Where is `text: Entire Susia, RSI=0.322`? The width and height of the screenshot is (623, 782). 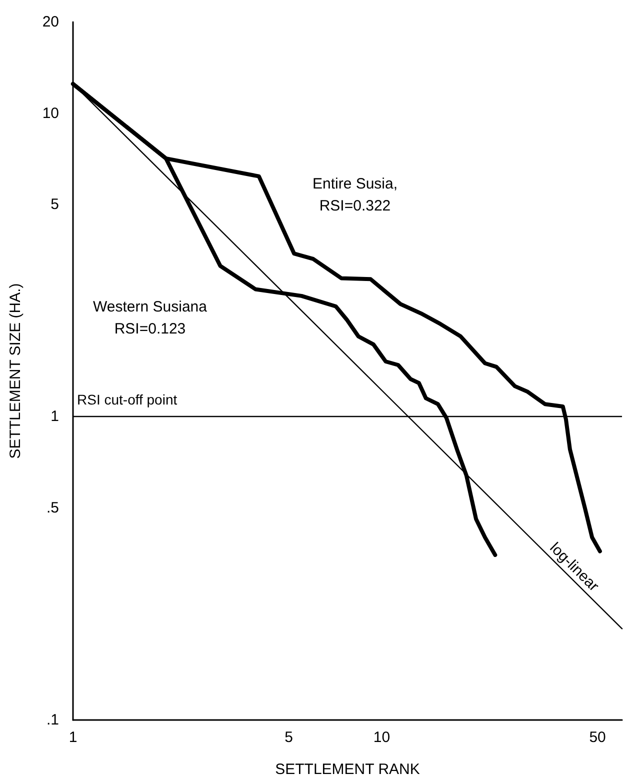 text: Entire Susia, RSI=0.322 is located at coordinates (355, 195).